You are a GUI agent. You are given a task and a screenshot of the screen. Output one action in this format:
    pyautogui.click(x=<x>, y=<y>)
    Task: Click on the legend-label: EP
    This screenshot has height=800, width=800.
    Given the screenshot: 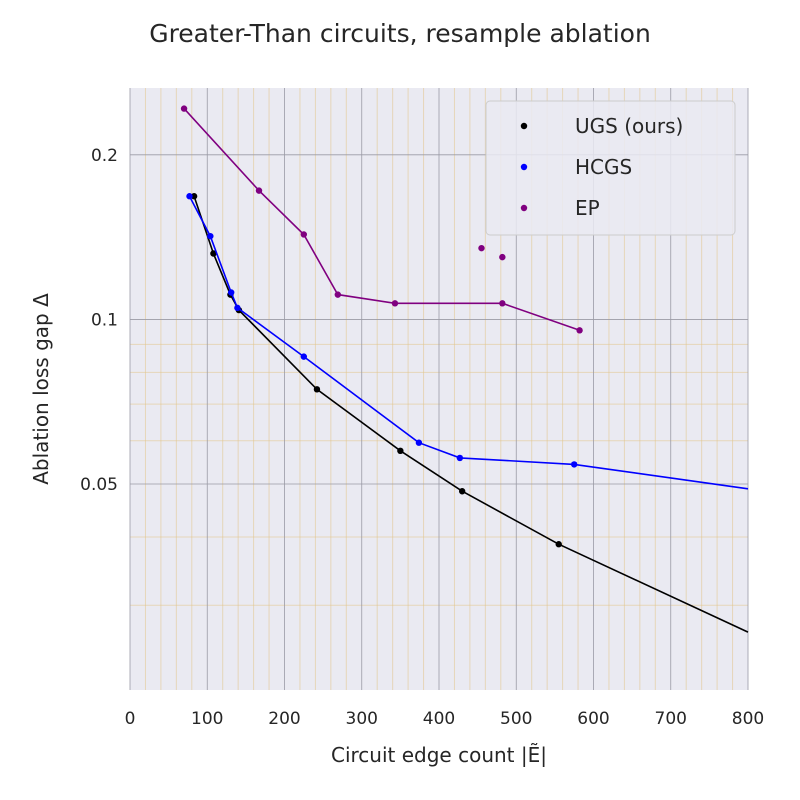 What is the action you would take?
    pyautogui.click(x=587, y=208)
    